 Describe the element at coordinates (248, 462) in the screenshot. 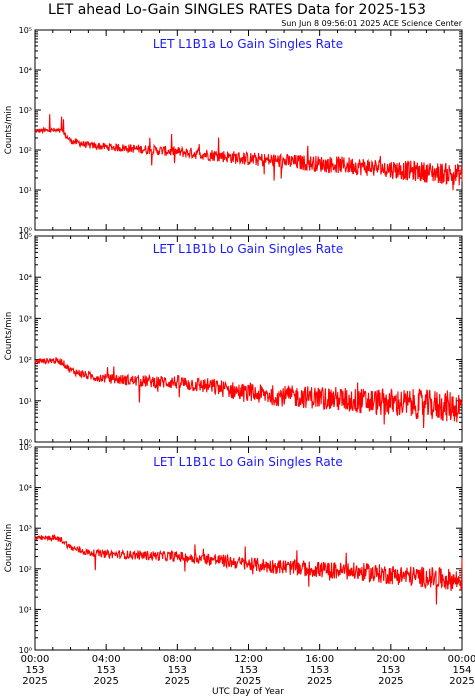

I see `panel-title-l1b1c: LET L1B1c Lo Gain Singles Rate` at that location.